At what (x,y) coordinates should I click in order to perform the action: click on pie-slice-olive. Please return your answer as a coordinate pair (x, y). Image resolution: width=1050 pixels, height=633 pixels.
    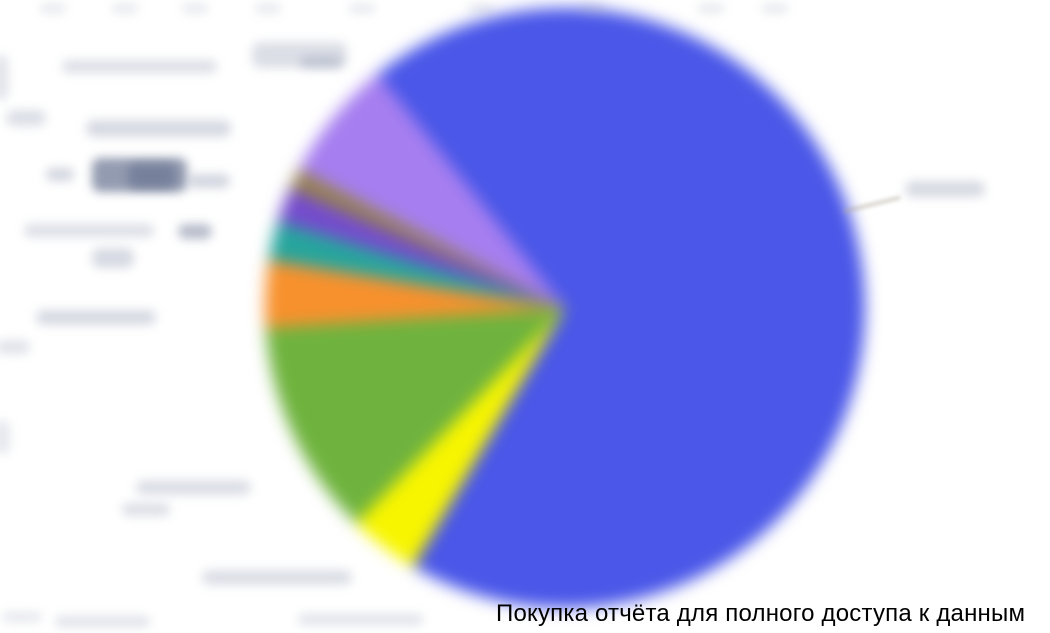
    Looking at the image, I should click on (427, 238).